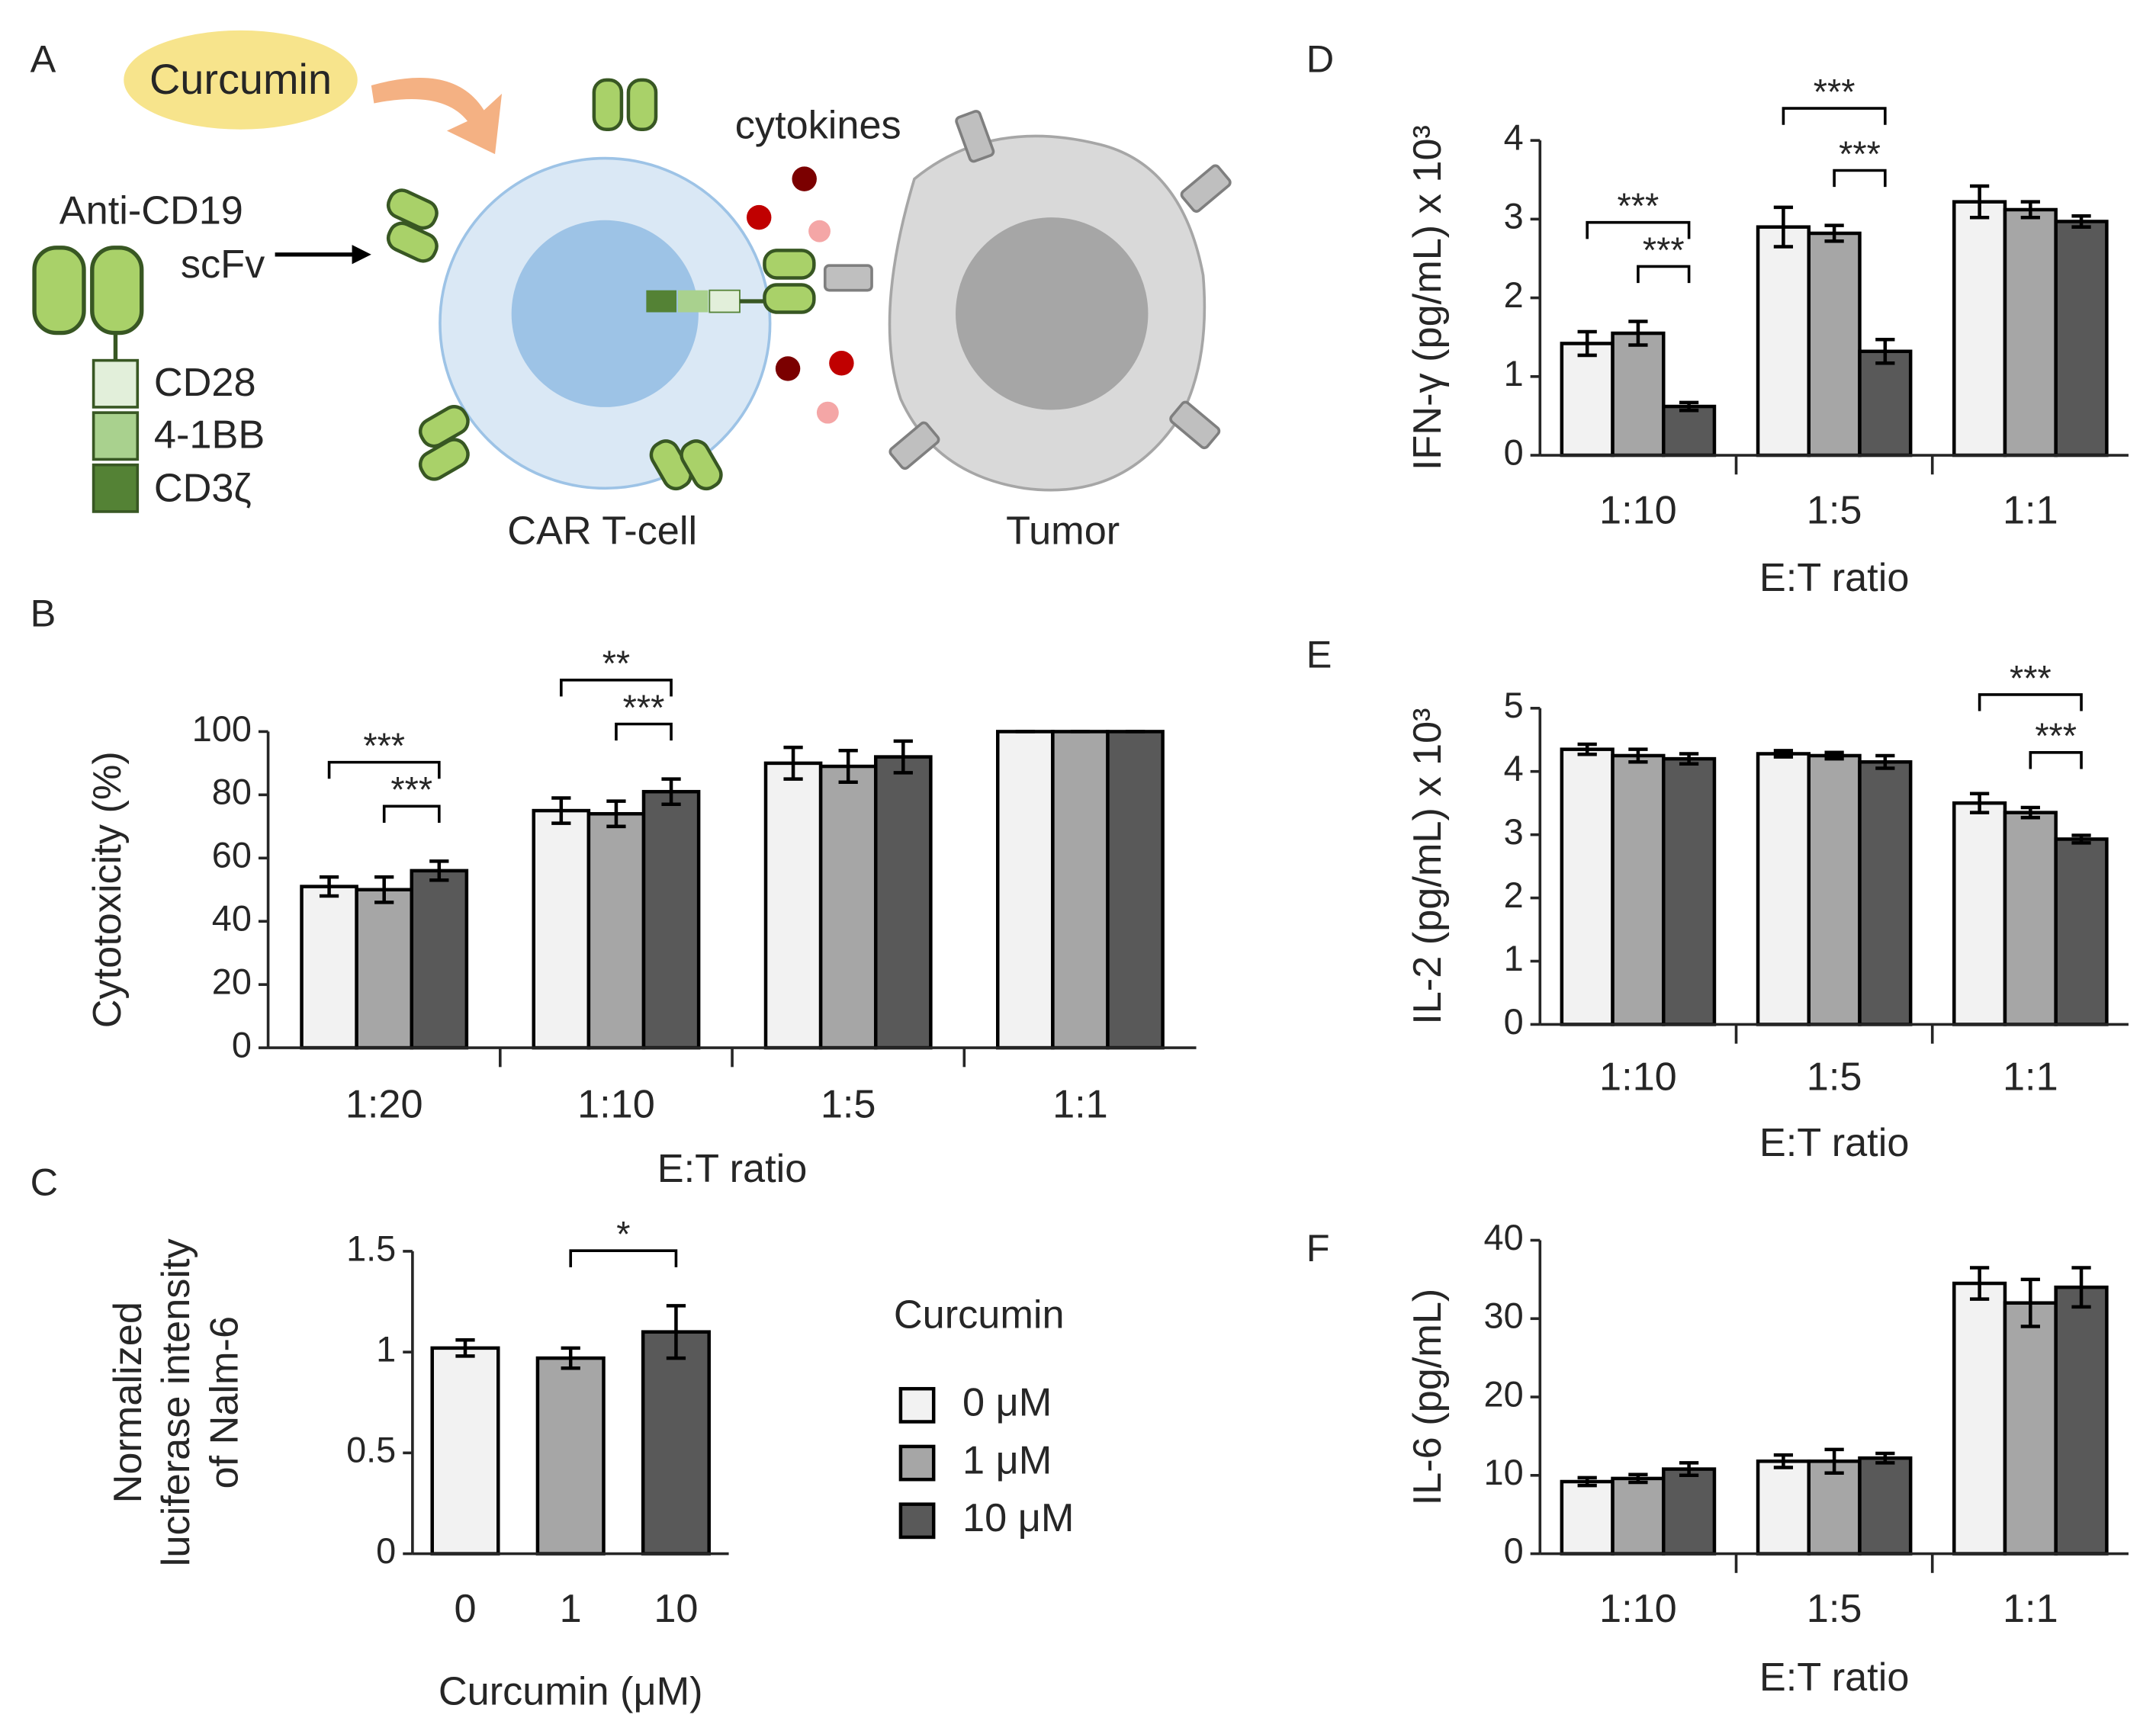  Describe the element at coordinates (1007, 1460) in the screenshot. I see `legend-label: 1 μM` at that location.